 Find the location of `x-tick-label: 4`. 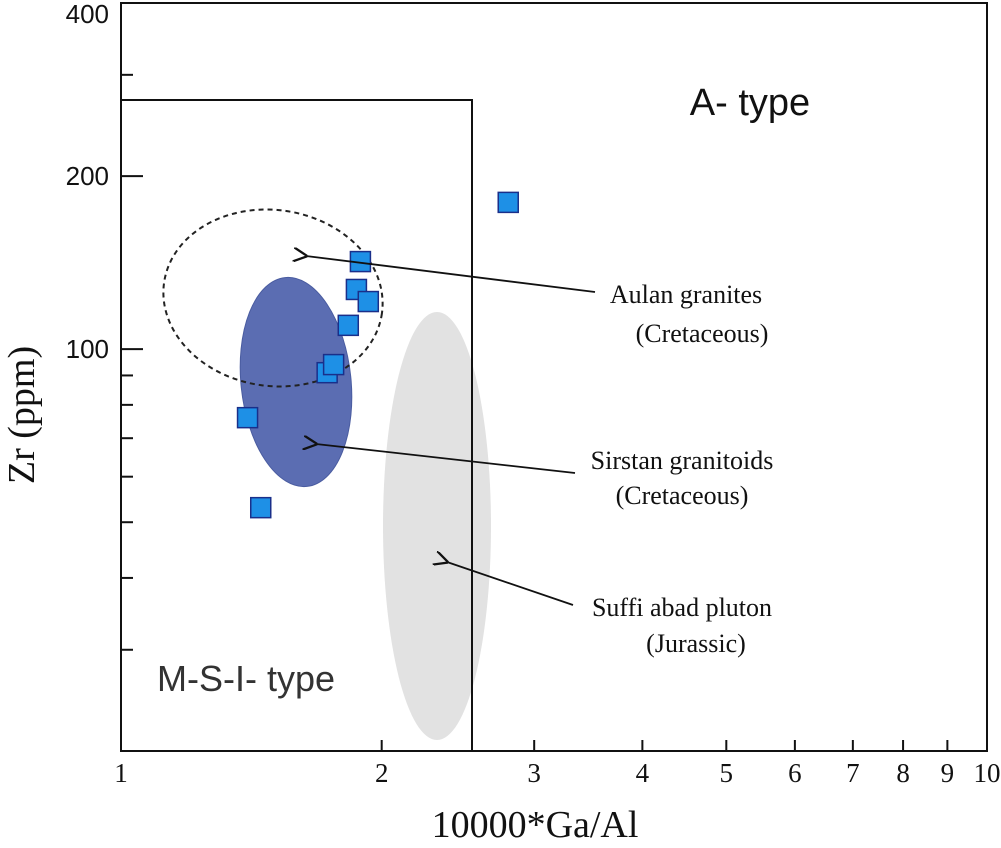

x-tick-label: 4 is located at coordinates (643, 773).